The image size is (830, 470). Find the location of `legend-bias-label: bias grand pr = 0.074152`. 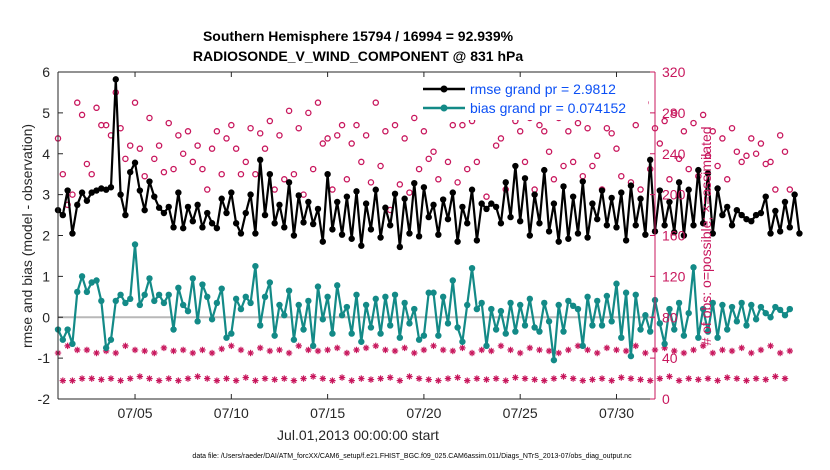

legend-bias-label: bias grand pr = 0.074152 is located at coordinates (548, 108).